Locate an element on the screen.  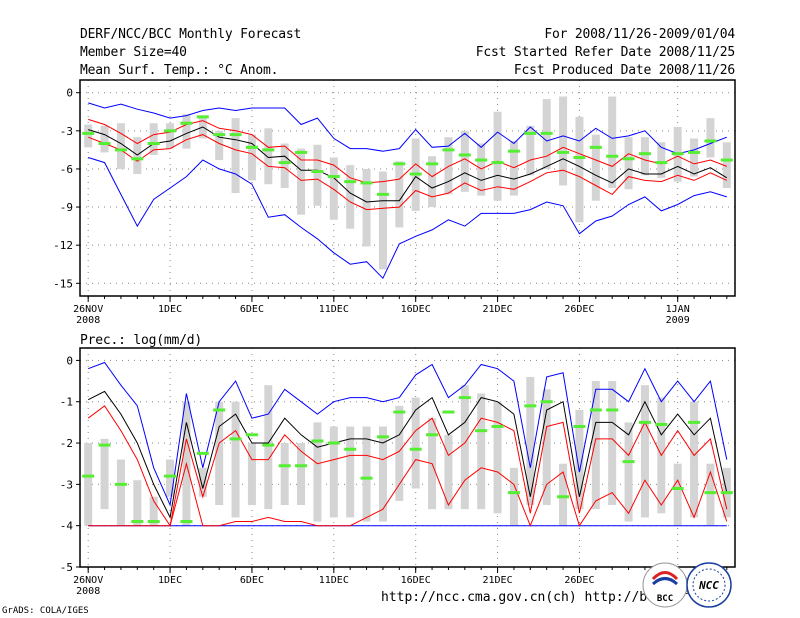
ncc-logo-text: NCC is located at coordinates (708, 585).